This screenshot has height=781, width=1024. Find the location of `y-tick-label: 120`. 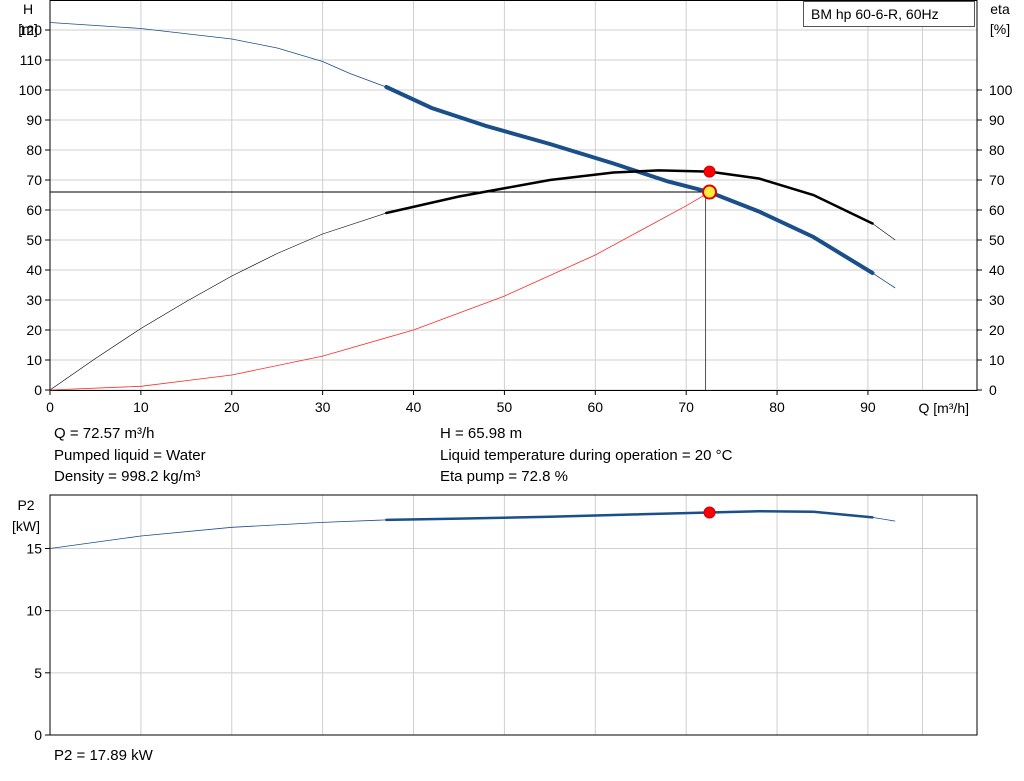

y-tick-label: 120 is located at coordinates (31, 30).